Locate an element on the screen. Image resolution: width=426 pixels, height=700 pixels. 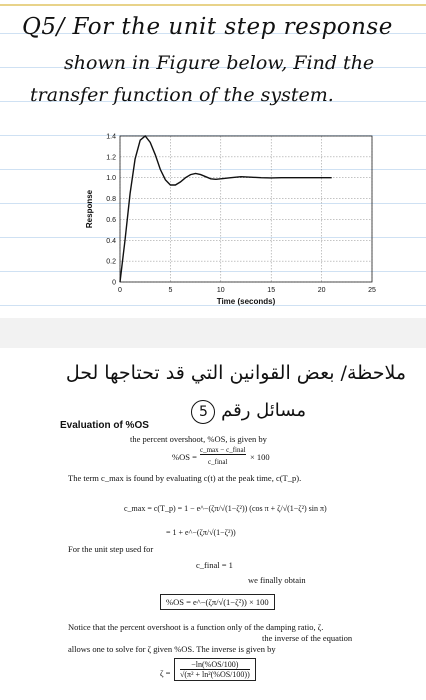
x-tick-labels: 0 5 10 15 20 25 is located at coordinates (247, 290).